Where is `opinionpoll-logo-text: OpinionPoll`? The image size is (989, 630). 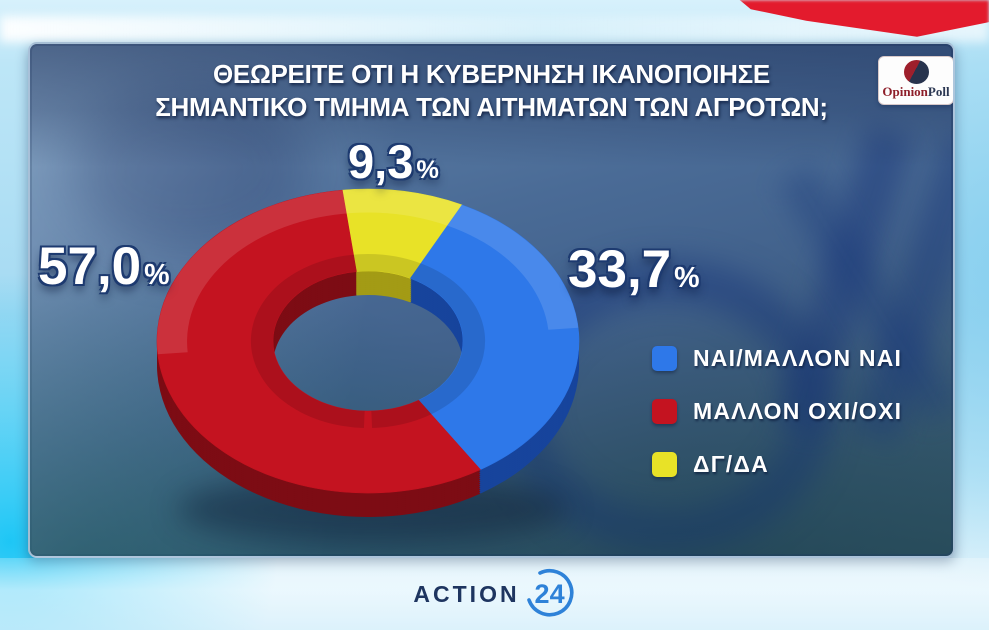 opinionpoll-logo-text: OpinionPoll is located at coordinates (915, 92).